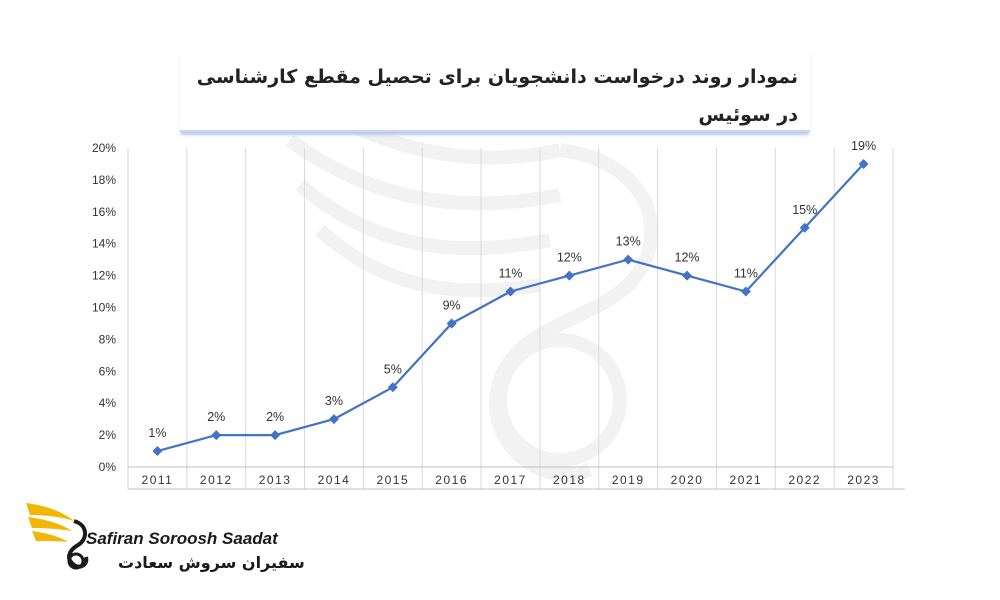 This screenshot has width=1000, height=600. Describe the element at coordinates (108, 339) in the screenshot. I see `y-tick-label: 8%` at that location.